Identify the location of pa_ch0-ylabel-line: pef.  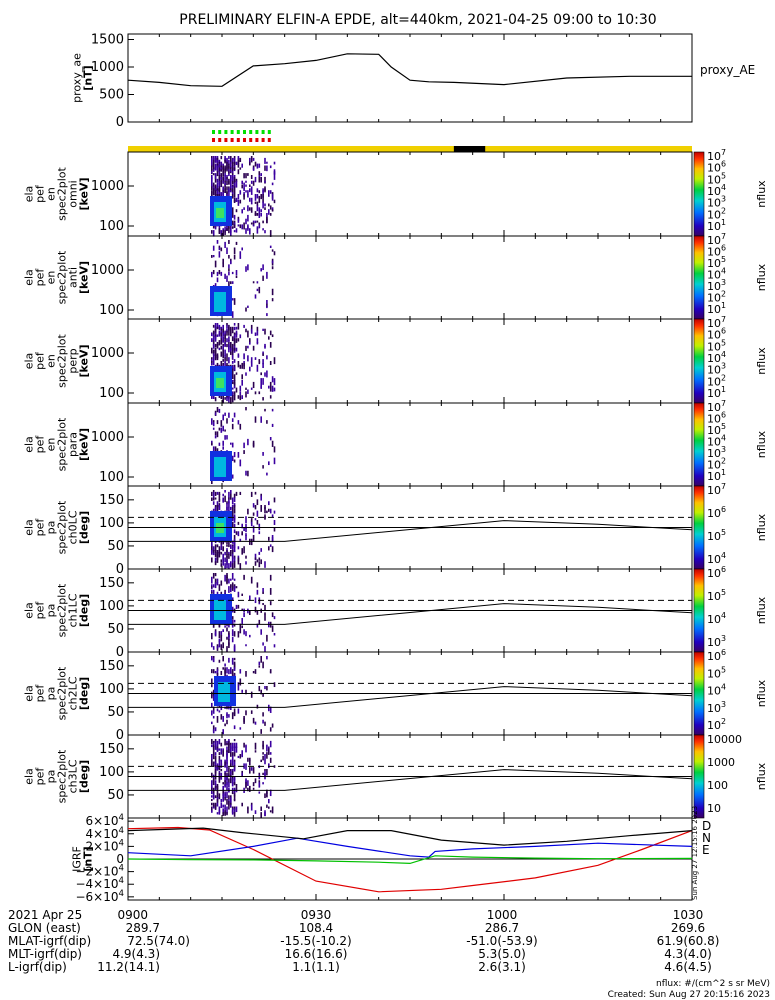
(40, 527).